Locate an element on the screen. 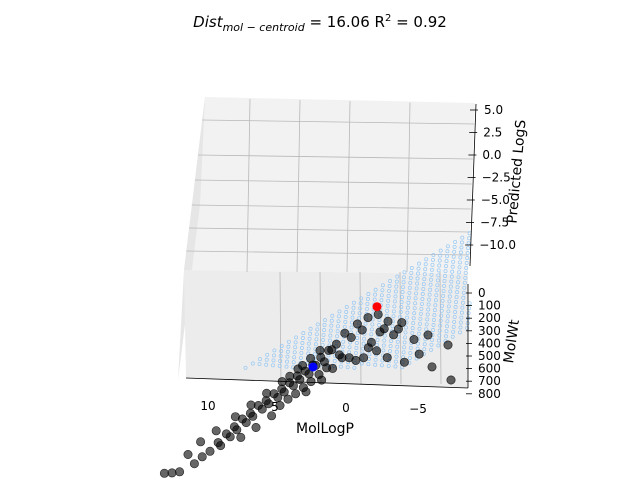 The width and height of the screenshot is (640, 480). x-tick-label: 10 is located at coordinates (207, 406).